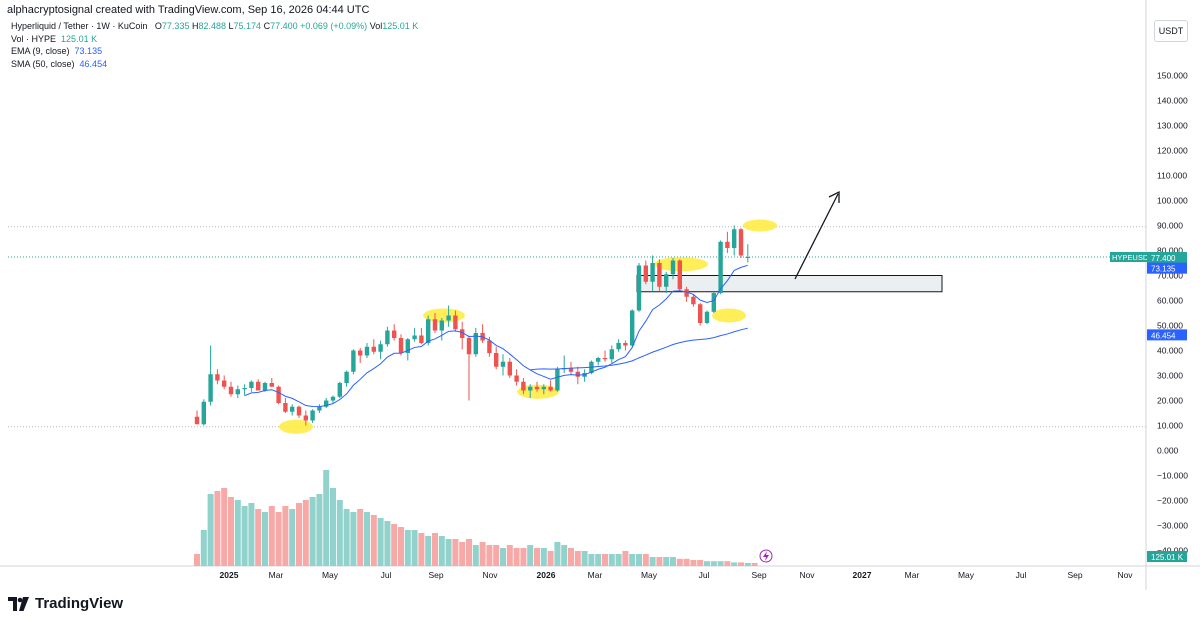 Image resolution: width=1200 pixels, height=622 pixels. What do you see at coordinates (1167, 268) in the screenshot?
I see `ema-price-label` at bounding box center [1167, 268].